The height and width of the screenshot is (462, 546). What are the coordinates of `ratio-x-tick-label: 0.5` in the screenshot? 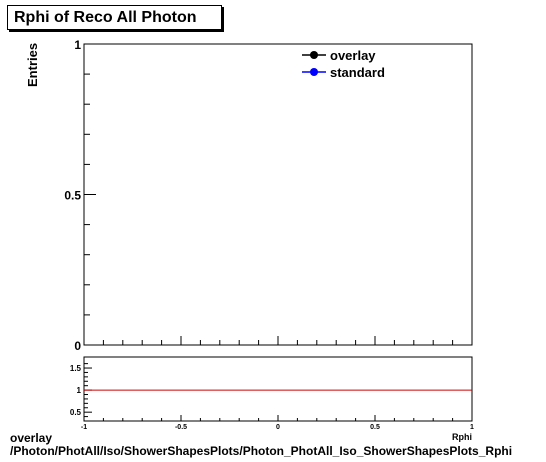 It's located at (375, 427).